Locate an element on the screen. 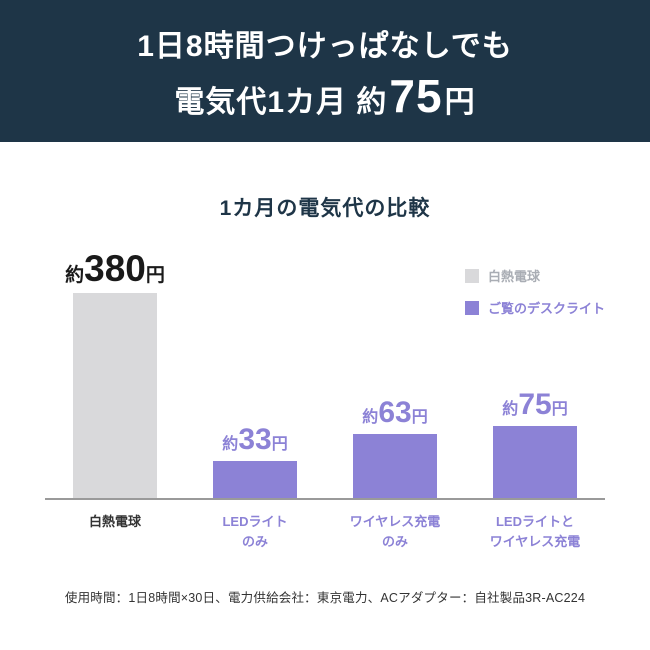 This screenshot has height=650, width=650. hero-headline-line2: 電気代1カ月 約 75 円 is located at coordinates (324, 97).